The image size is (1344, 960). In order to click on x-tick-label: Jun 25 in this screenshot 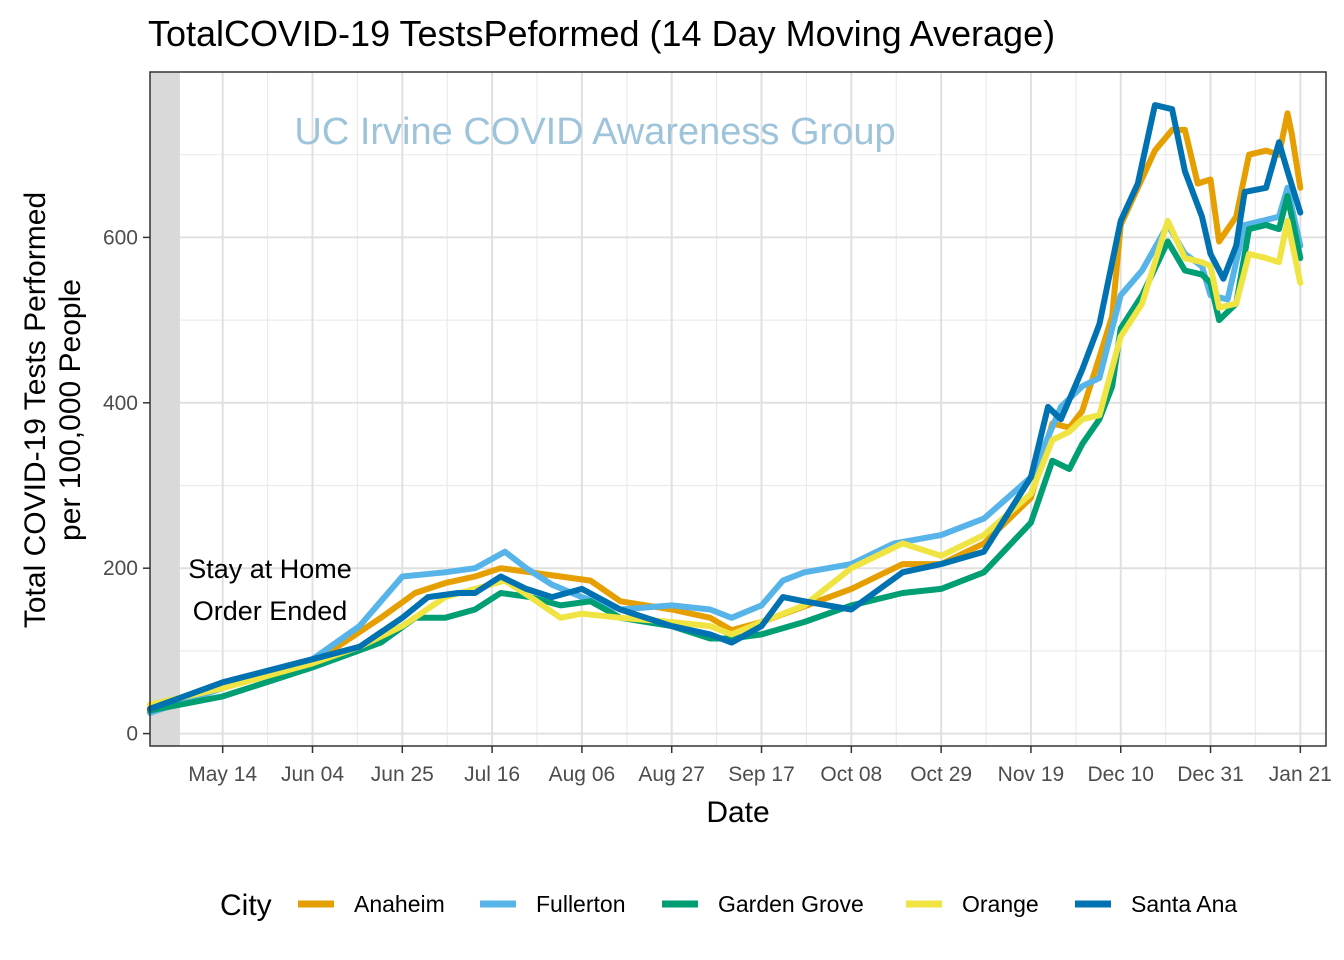, I will do `click(402, 774)`.